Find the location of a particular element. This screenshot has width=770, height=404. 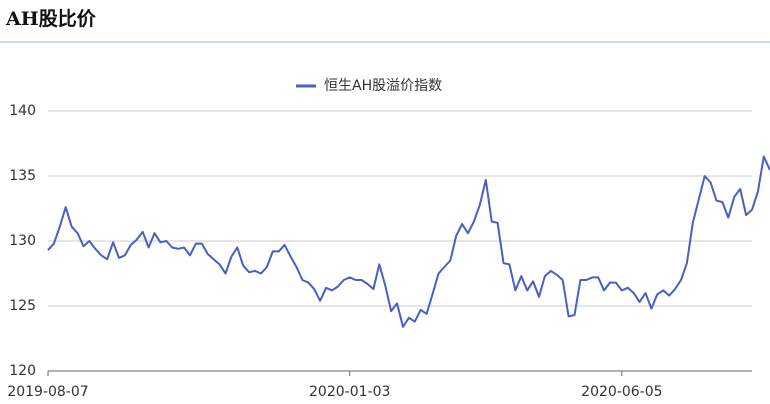

y-tick-label: 125 is located at coordinates (22, 306).